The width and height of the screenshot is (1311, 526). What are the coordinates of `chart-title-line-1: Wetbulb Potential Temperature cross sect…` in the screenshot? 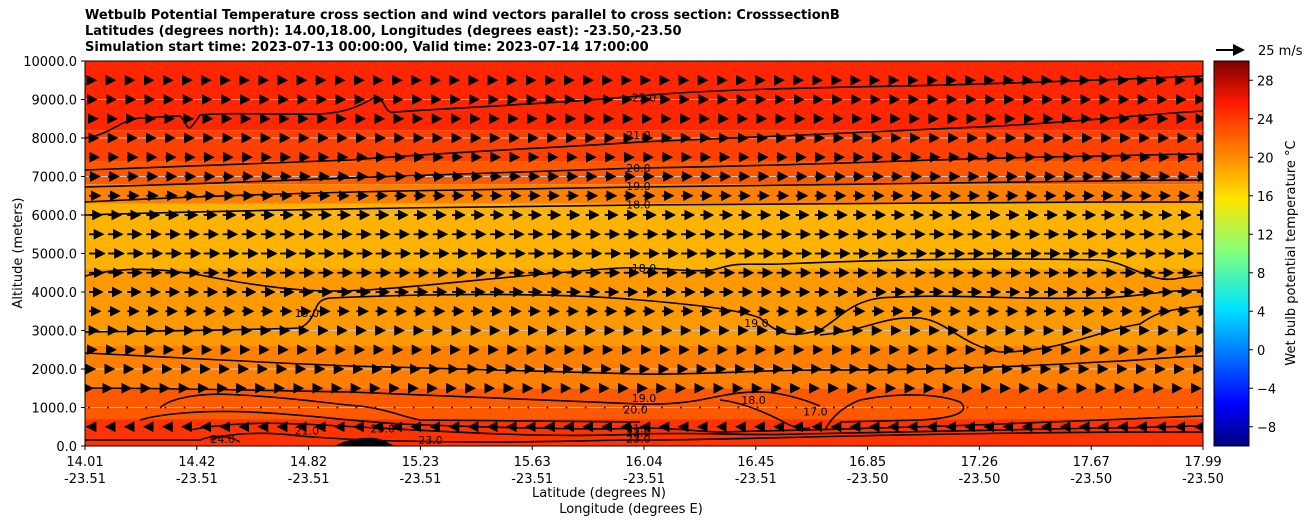 It's located at (462, 15).